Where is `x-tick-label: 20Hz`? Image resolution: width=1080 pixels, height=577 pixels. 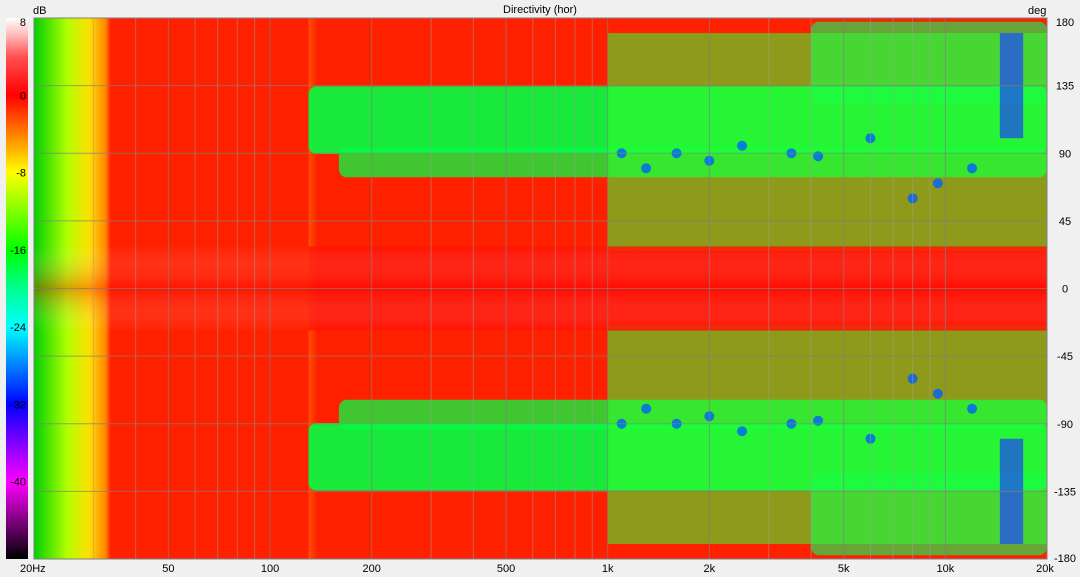 x-tick-label: 20Hz is located at coordinates (33, 569).